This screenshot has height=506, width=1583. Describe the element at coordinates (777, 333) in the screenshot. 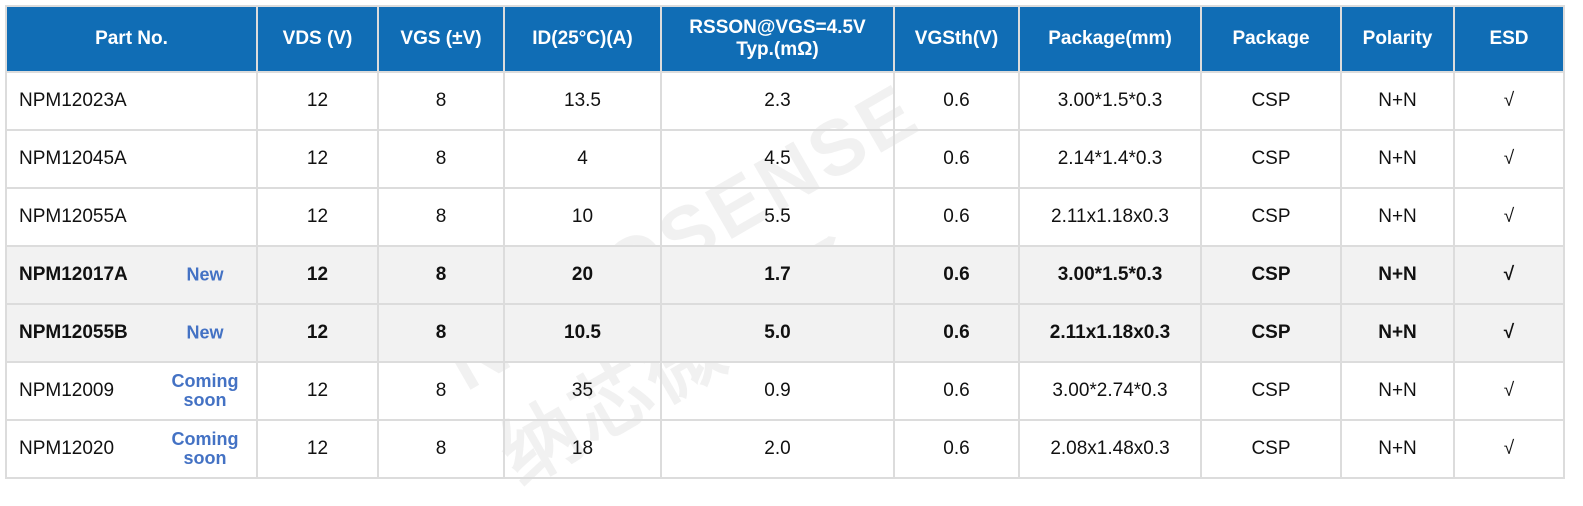

I see `table-cell: 5.0` at that location.